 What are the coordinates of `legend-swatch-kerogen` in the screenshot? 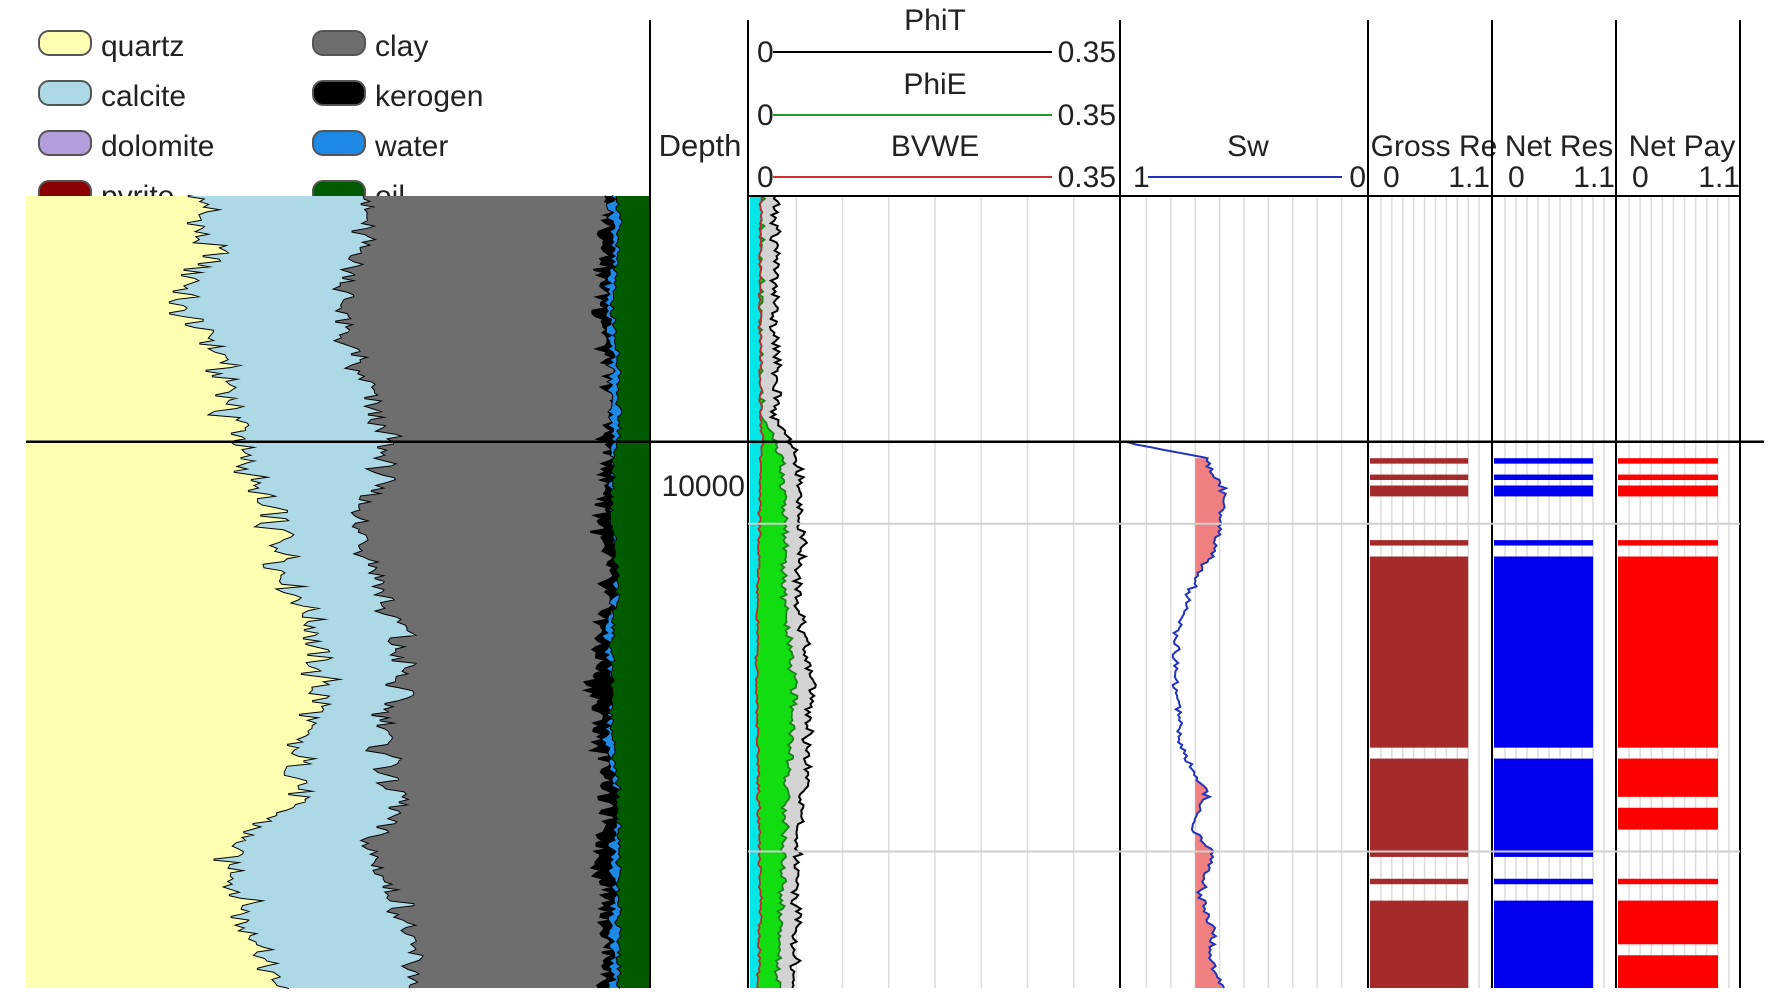 It's located at (339, 93).